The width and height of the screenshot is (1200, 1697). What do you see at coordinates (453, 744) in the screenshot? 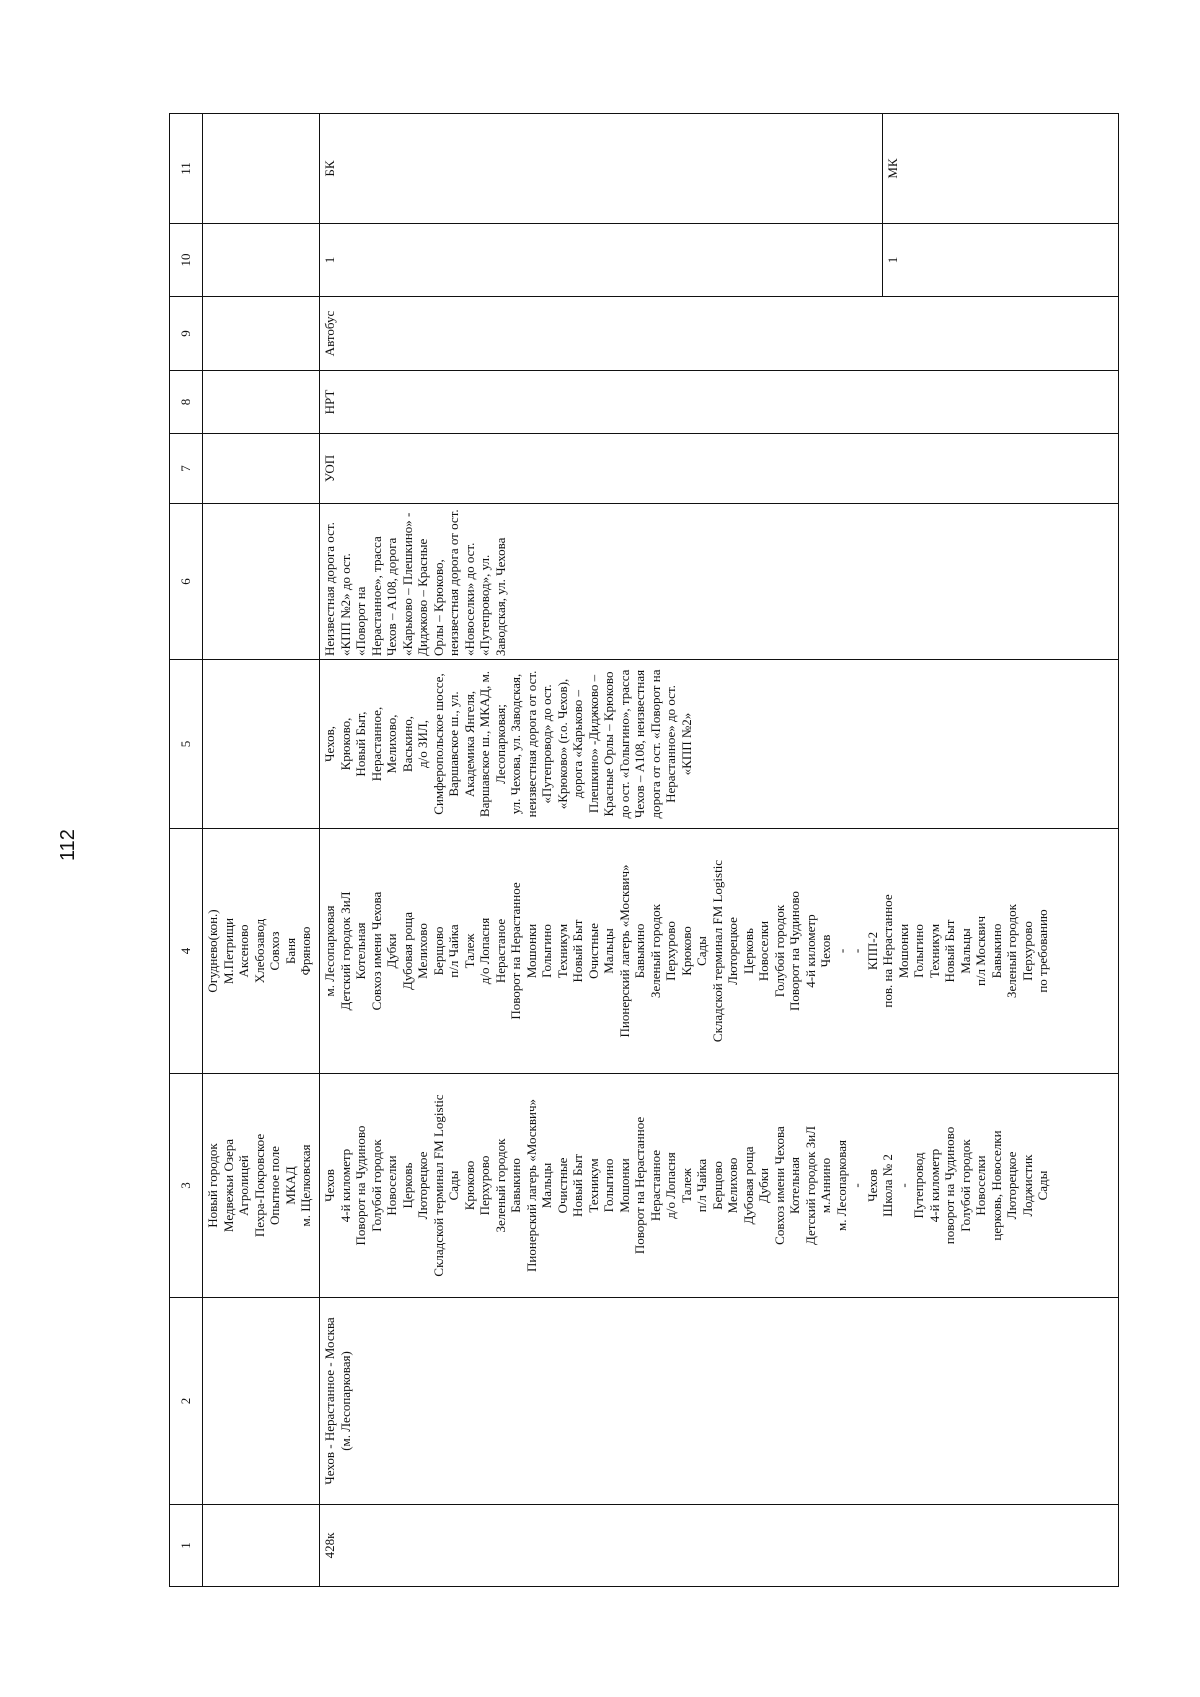
I see `cell-line: Варшавское ш., ул.` at bounding box center [453, 744].